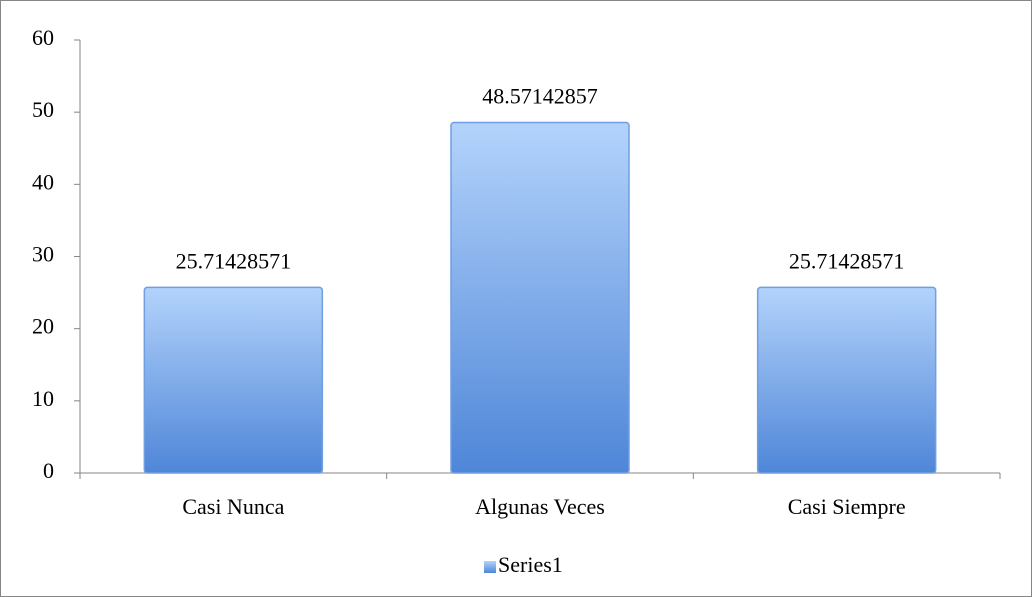 The height and width of the screenshot is (597, 1032). I want to click on y-tick-label: 0, so click(48, 470).